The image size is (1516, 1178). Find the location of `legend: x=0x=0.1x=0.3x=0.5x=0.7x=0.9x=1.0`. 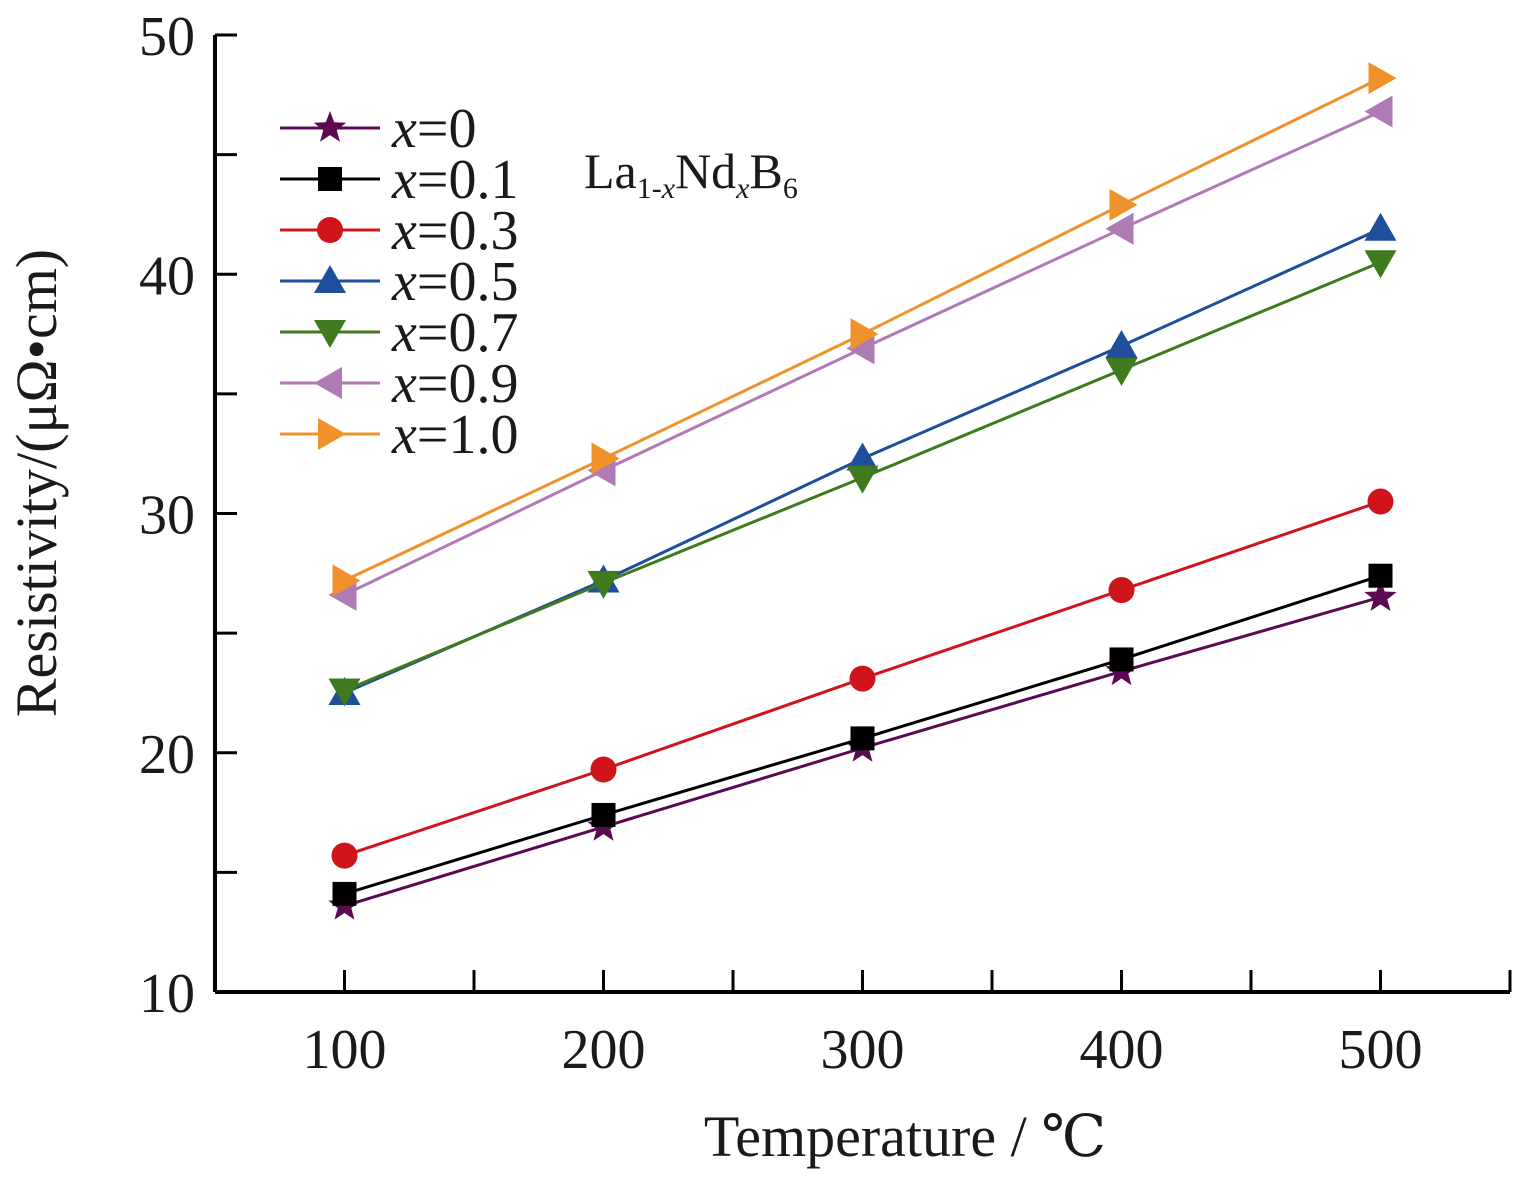

legend: x=0x=0.1x=0.3x=0.5x=0.7x=0.9x=1.0 is located at coordinates (399, 282).